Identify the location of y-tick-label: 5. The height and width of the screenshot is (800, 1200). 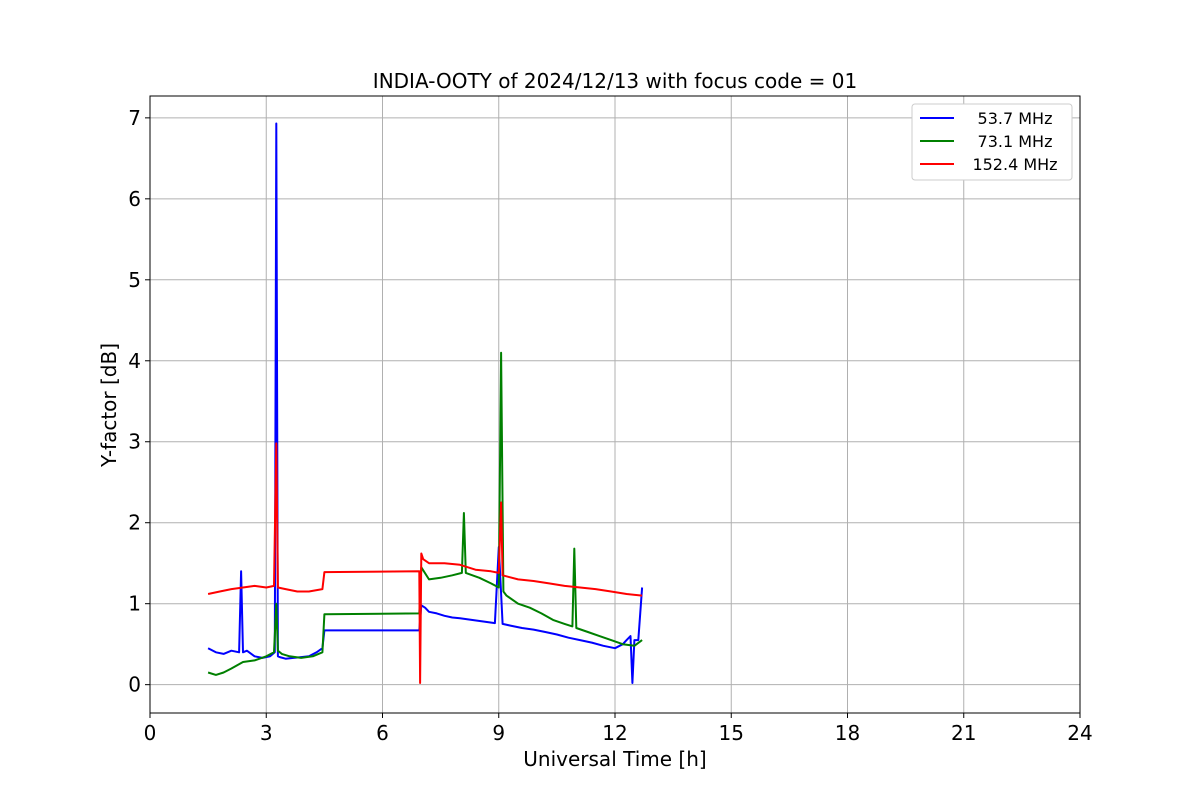
(134, 280).